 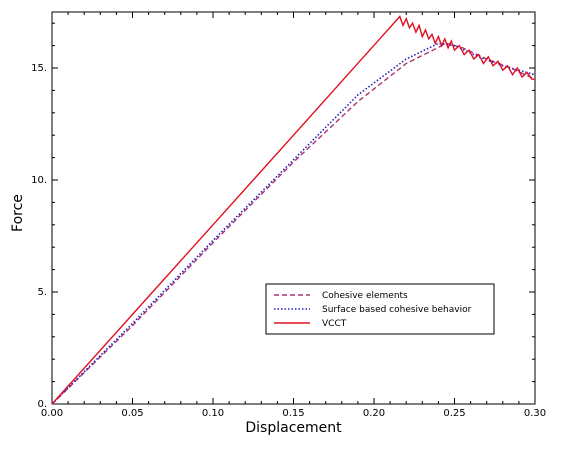 I want to click on y-tick-label: 15., so click(x=39, y=68).